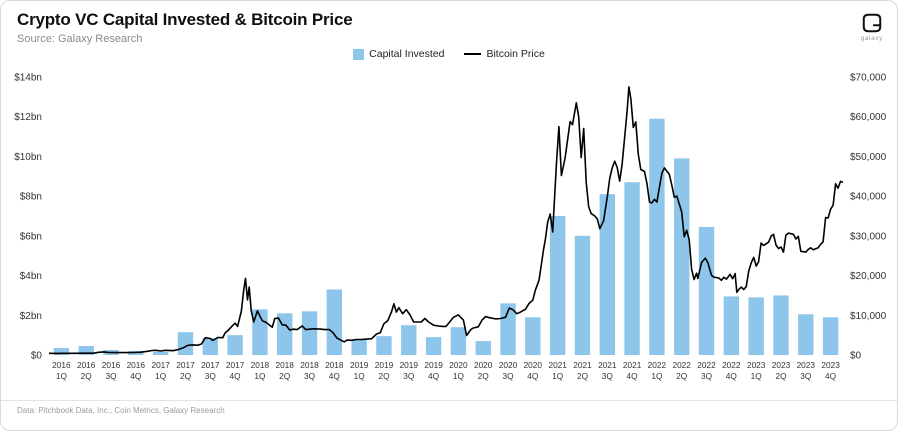 This screenshot has width=900, height=433. Describe the element at coordinates (359, 54) in the screenshot. I see `capital-invested-swatch` at that location.